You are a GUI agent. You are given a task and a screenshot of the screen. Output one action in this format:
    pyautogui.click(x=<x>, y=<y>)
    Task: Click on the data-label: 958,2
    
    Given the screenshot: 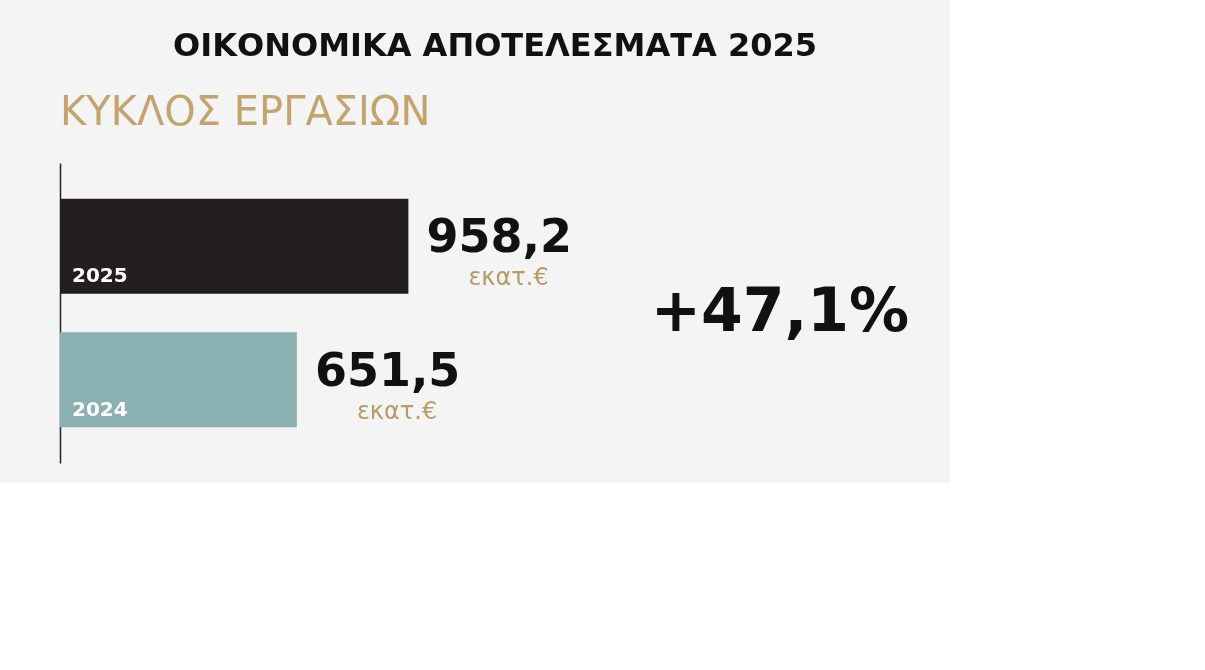 What is the action you would take?
    pyautogui.click(x=499, y=236)
    